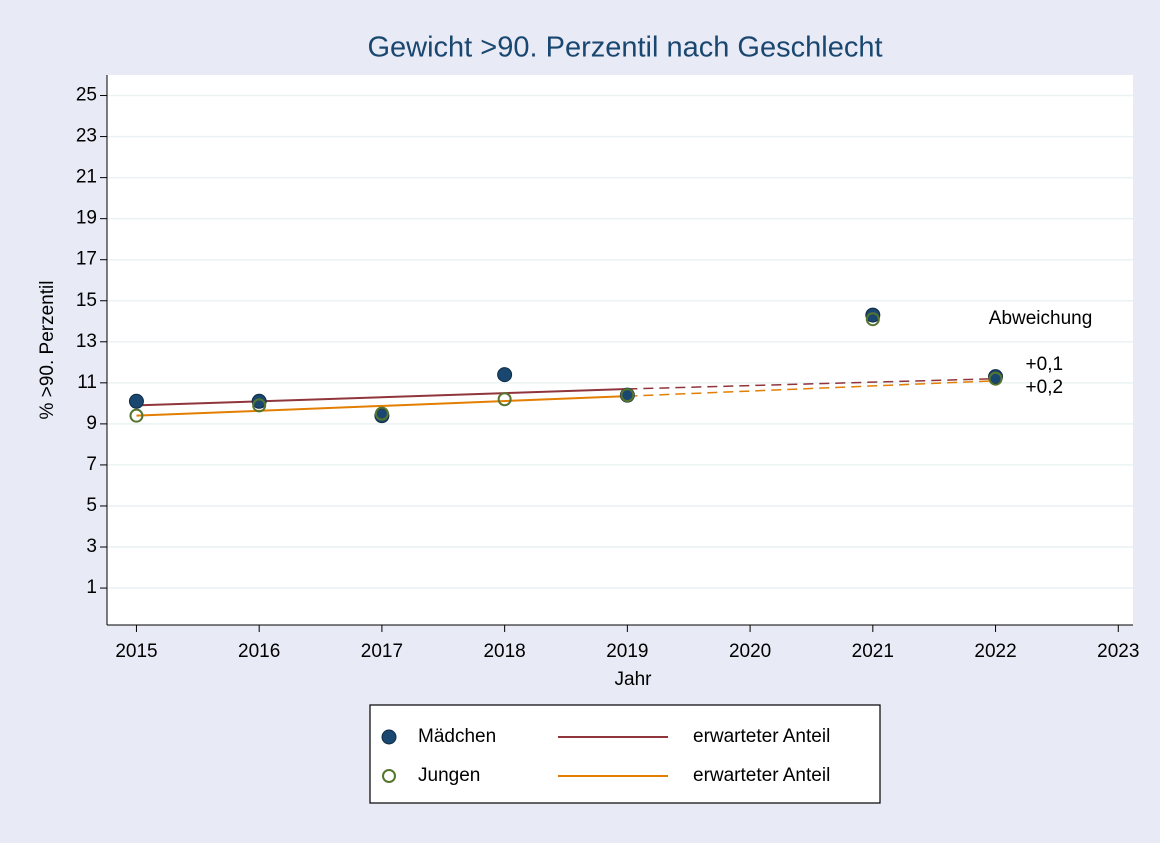 This screenshot has height=843, width=1160. I want to click on y-tick-label: 7, so click(91, 464).